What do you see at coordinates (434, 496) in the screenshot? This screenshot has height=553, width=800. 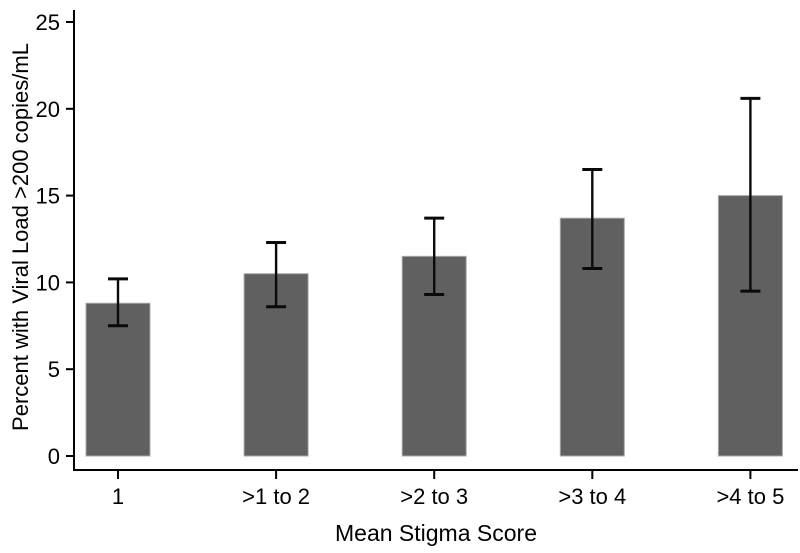 I see `x-tick-label: >2 to 3` at bounding box center [434, 496].